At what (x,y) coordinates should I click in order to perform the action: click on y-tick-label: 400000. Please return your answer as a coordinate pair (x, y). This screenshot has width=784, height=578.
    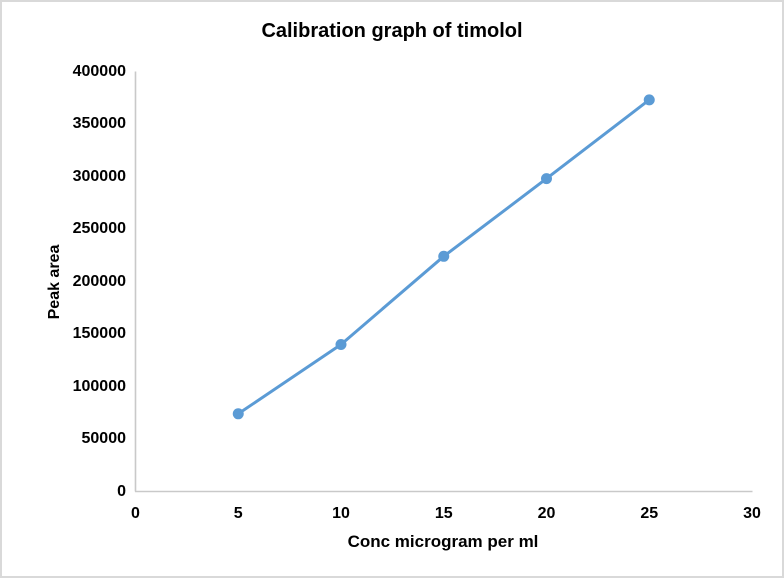
    Looking at the image, I should click on (99, 71).